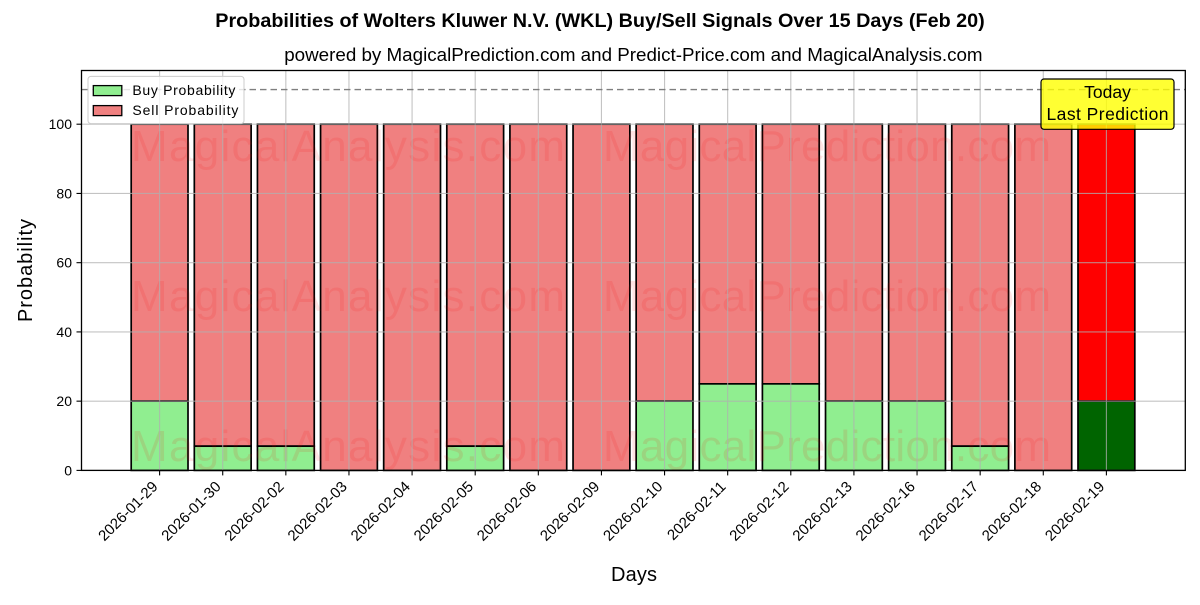  I want to click on svg-text: 0, so click(68, 470).